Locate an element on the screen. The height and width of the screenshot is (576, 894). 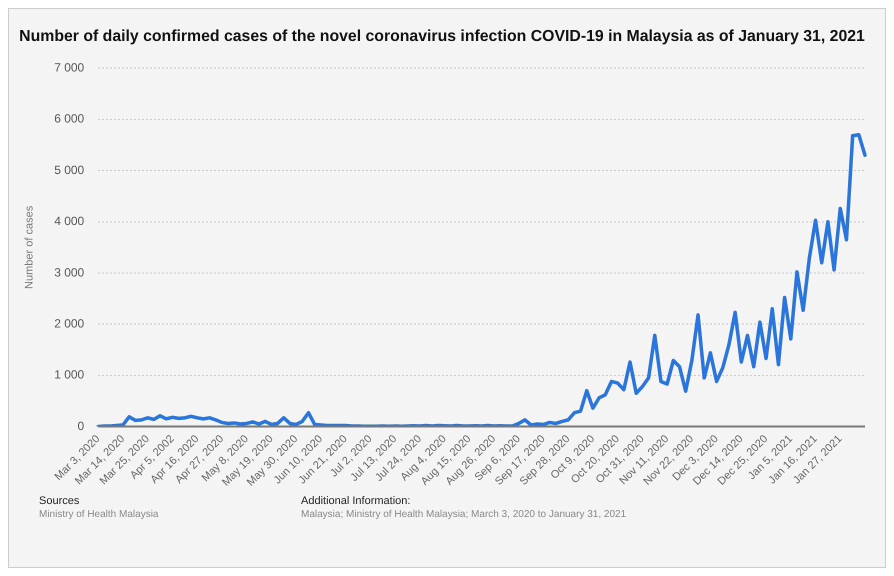
text: Ministry of Health Malaysia is located at coordinates (99, 515).